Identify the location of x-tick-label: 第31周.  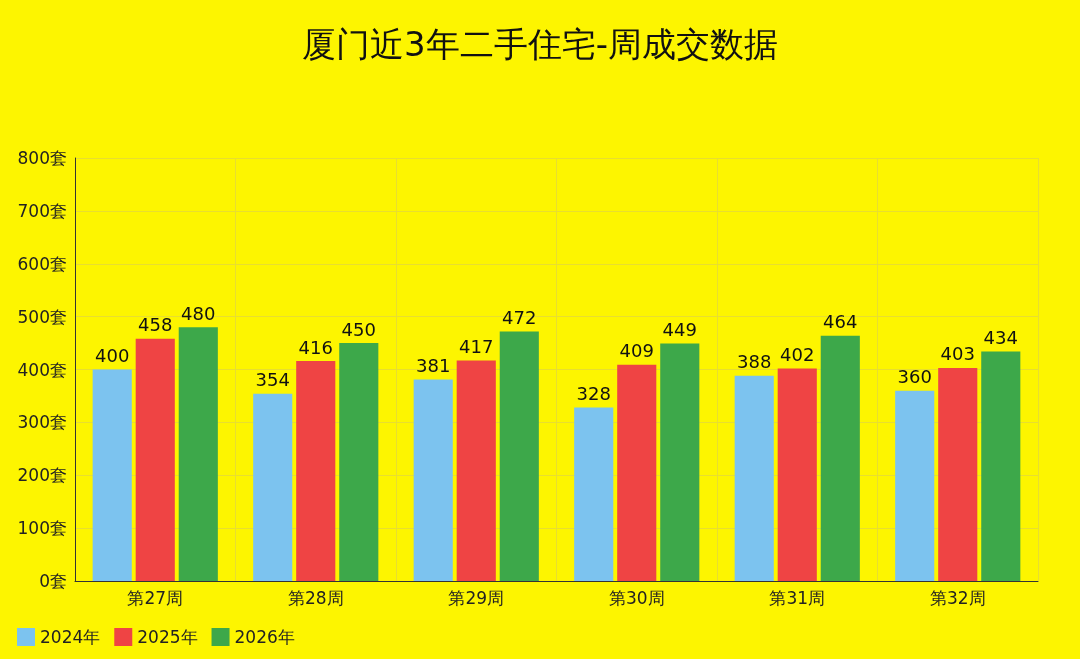
(797, 597).